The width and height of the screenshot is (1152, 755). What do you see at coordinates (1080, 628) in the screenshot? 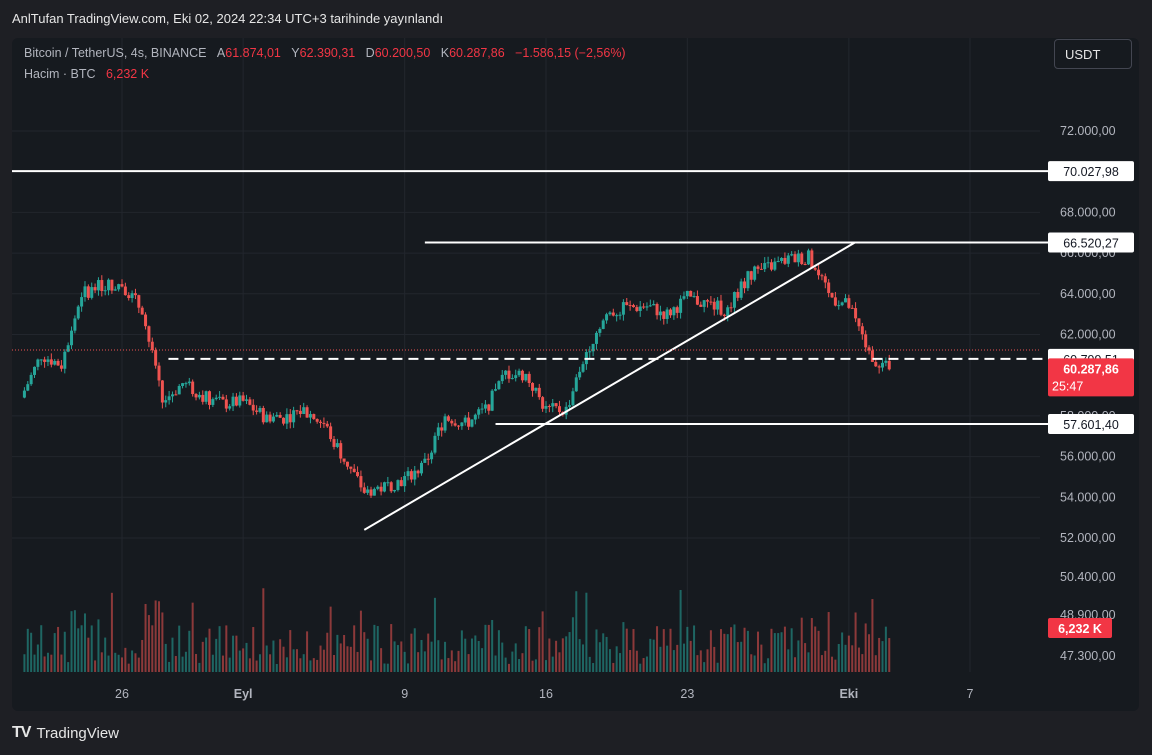
I see `volume-badge` at bounding box center [1080, 628].